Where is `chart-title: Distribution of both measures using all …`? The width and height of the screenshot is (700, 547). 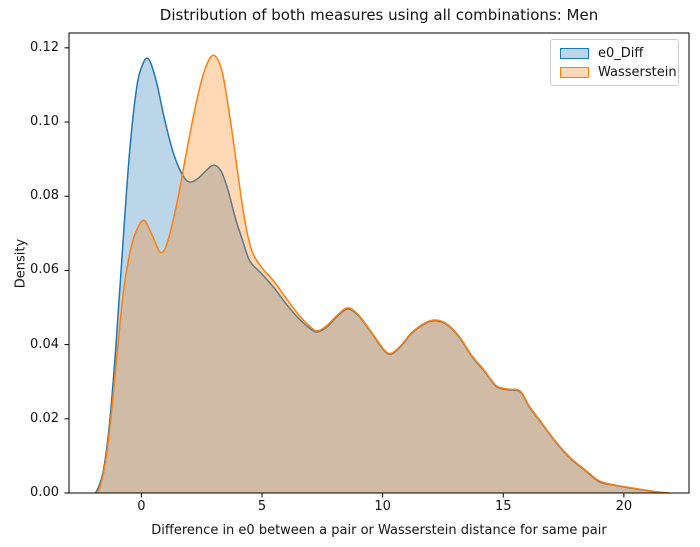
chart-title: Distribution of both measures using all … is located at coordinates (379, 15).